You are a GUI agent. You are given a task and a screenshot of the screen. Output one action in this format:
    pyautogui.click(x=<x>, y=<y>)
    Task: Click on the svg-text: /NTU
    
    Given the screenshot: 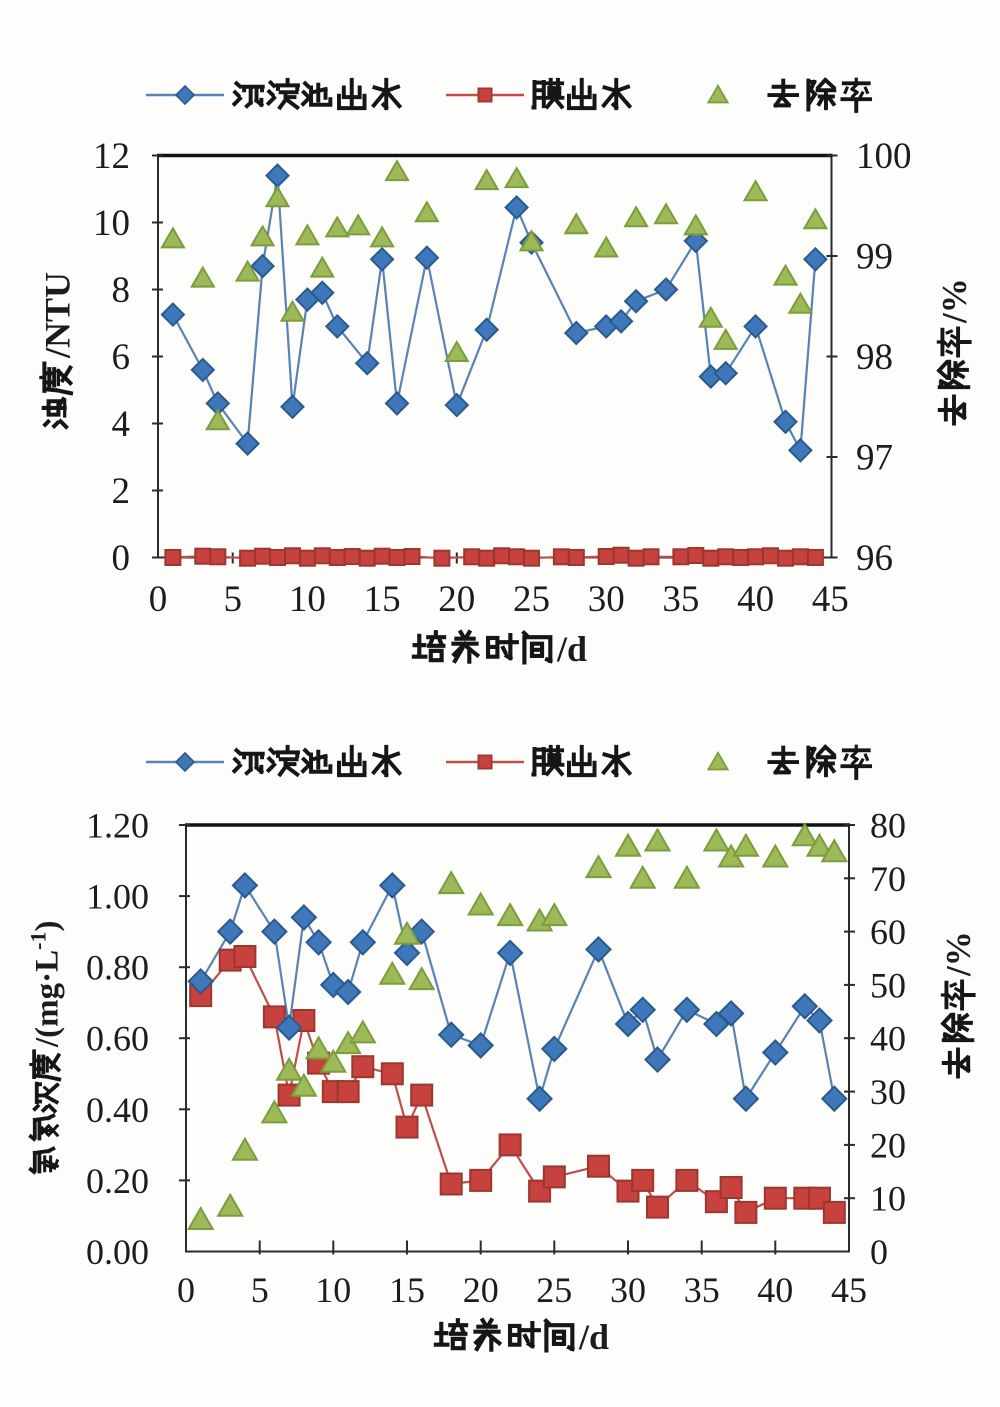 What is the action you would take?
    pyautogui.click(x=58, y=315)
    